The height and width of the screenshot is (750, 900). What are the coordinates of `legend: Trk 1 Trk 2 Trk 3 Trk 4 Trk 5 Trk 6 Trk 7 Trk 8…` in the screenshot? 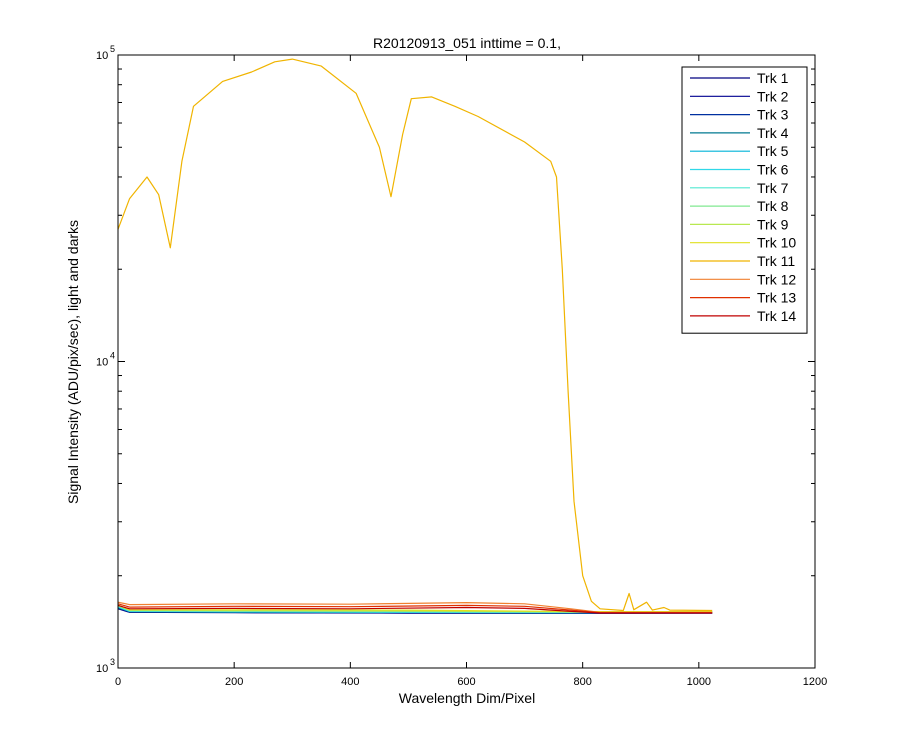 It's located at (744, 200).